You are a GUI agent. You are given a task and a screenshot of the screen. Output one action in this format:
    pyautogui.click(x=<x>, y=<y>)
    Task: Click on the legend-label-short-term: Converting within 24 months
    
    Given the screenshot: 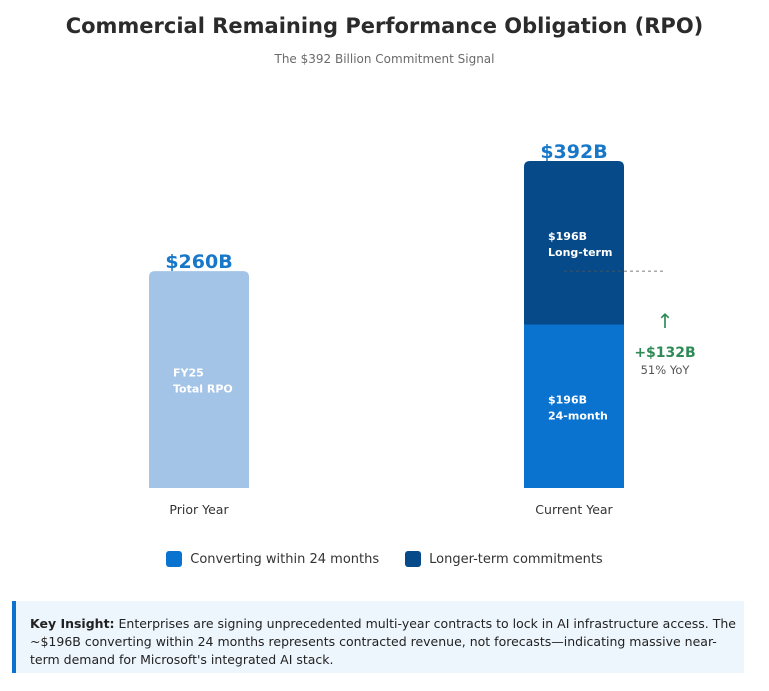 What is the action you would take?
    pyautogui.click(x=285, y=559)
    